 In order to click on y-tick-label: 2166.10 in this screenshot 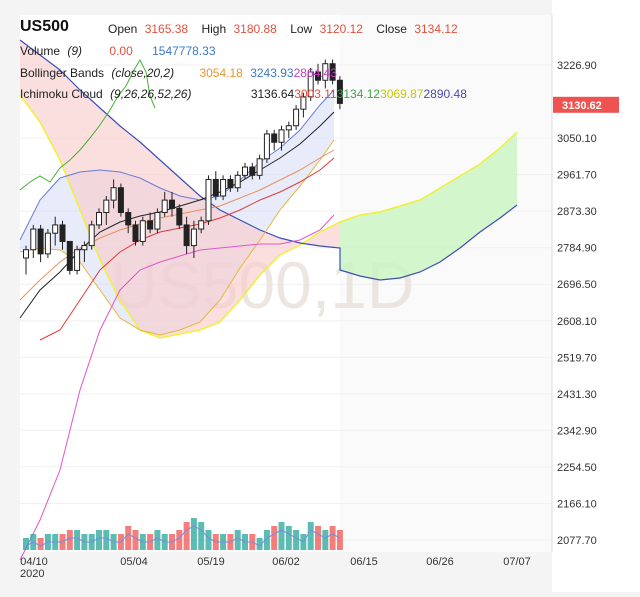, I will do `click(577, 504)`.